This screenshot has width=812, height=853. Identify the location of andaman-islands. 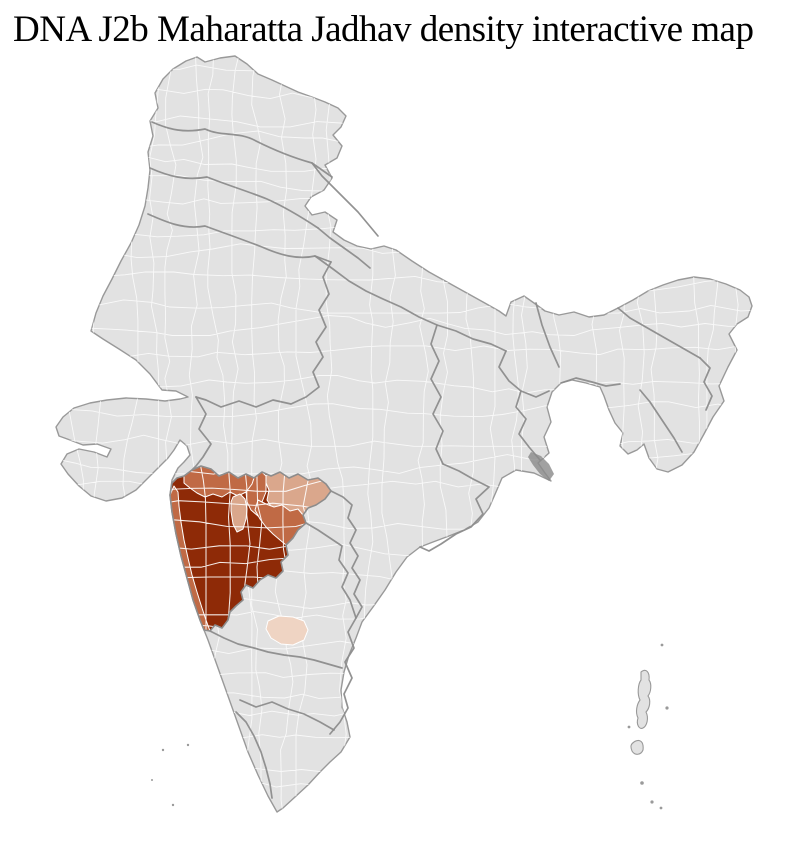
(643, 699).